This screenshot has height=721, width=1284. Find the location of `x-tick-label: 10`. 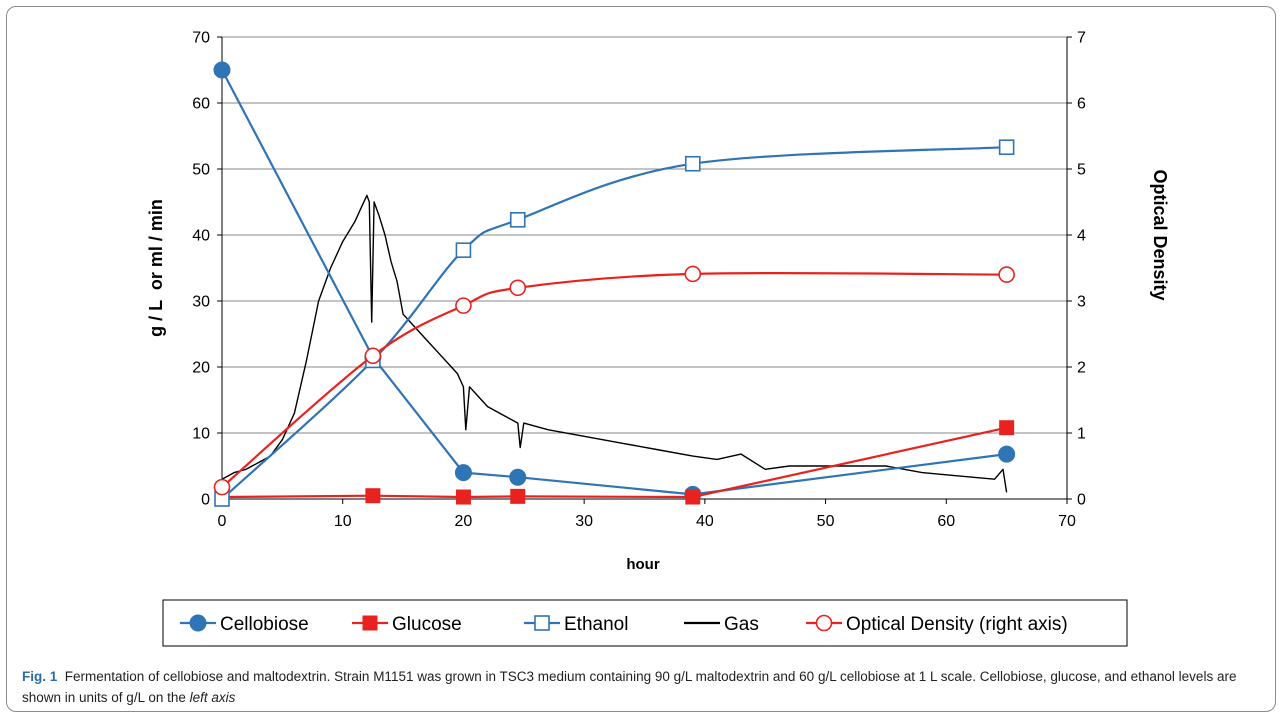

x-tick-label: 10 is located at coordinates (343, 521).